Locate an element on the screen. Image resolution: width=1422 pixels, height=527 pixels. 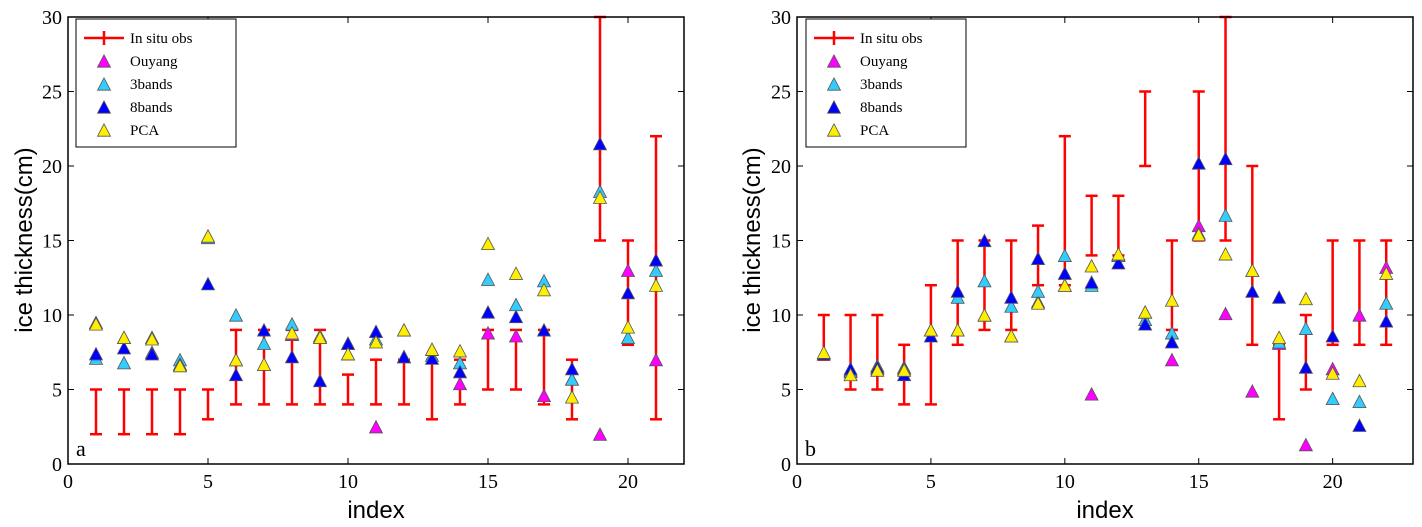
y-axis-label-a: ice thickness(cm) is located at coordinates (24, 239).